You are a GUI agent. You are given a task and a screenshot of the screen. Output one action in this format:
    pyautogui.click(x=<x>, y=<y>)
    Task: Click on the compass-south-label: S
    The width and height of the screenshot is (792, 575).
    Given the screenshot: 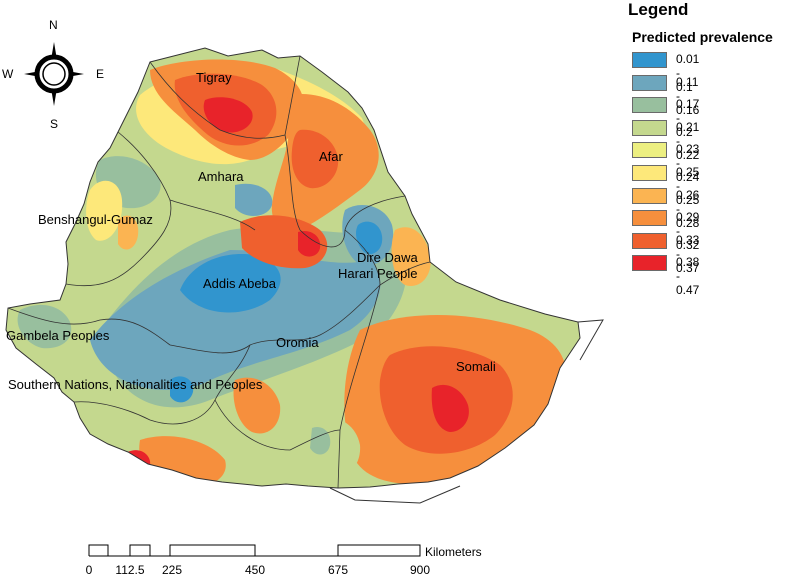 What is the action you would take?
    pyautogui.click(x=54, y=124)
    